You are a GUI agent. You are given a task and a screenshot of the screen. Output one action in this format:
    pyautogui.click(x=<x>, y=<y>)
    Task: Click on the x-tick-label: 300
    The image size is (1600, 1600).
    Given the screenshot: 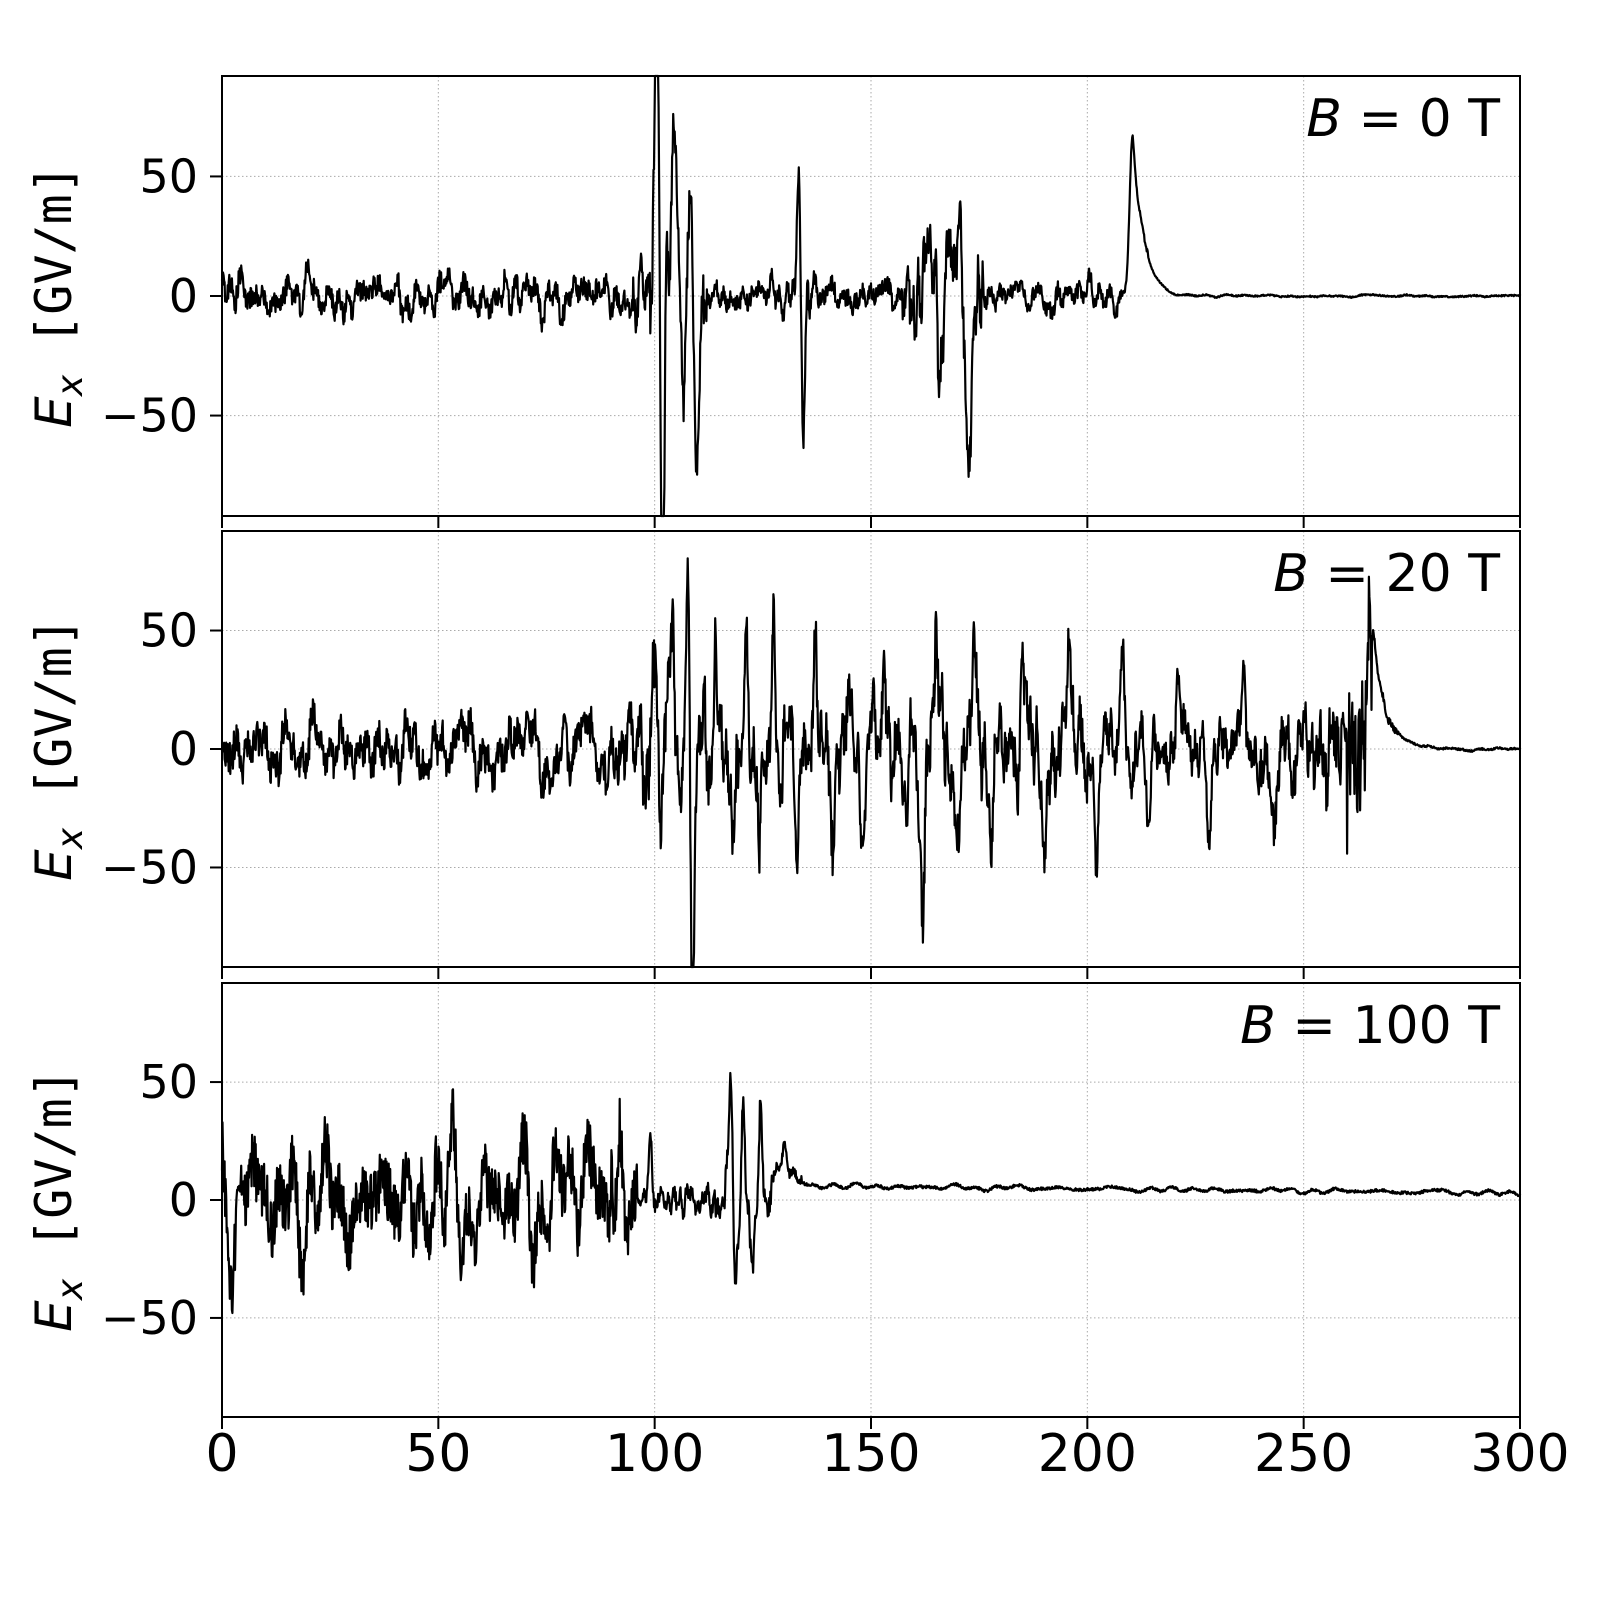 What is the action you would take?
    pyautogui.click(x=1520, y=1454)
    